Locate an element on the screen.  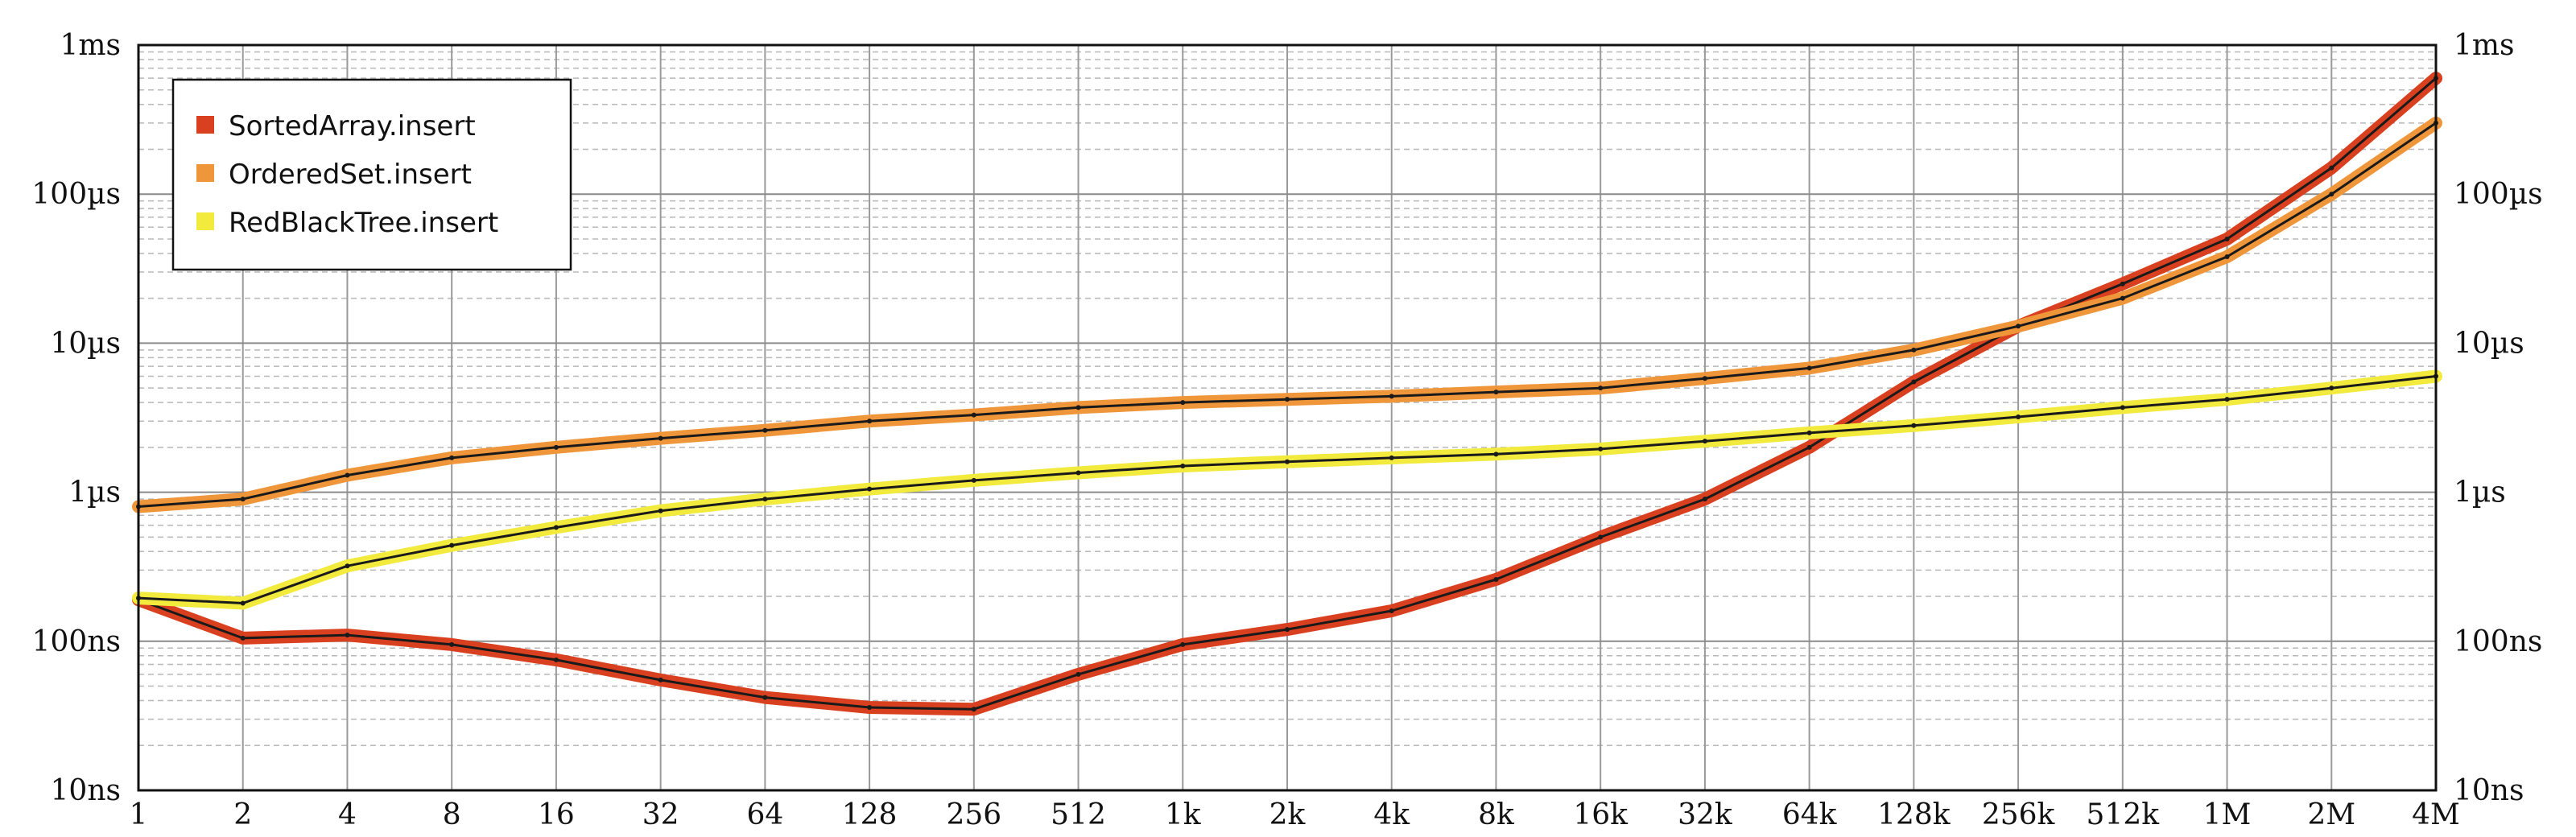
legend-item-sortedarray: SortedArray.insert is located at coordinates (336, 126).